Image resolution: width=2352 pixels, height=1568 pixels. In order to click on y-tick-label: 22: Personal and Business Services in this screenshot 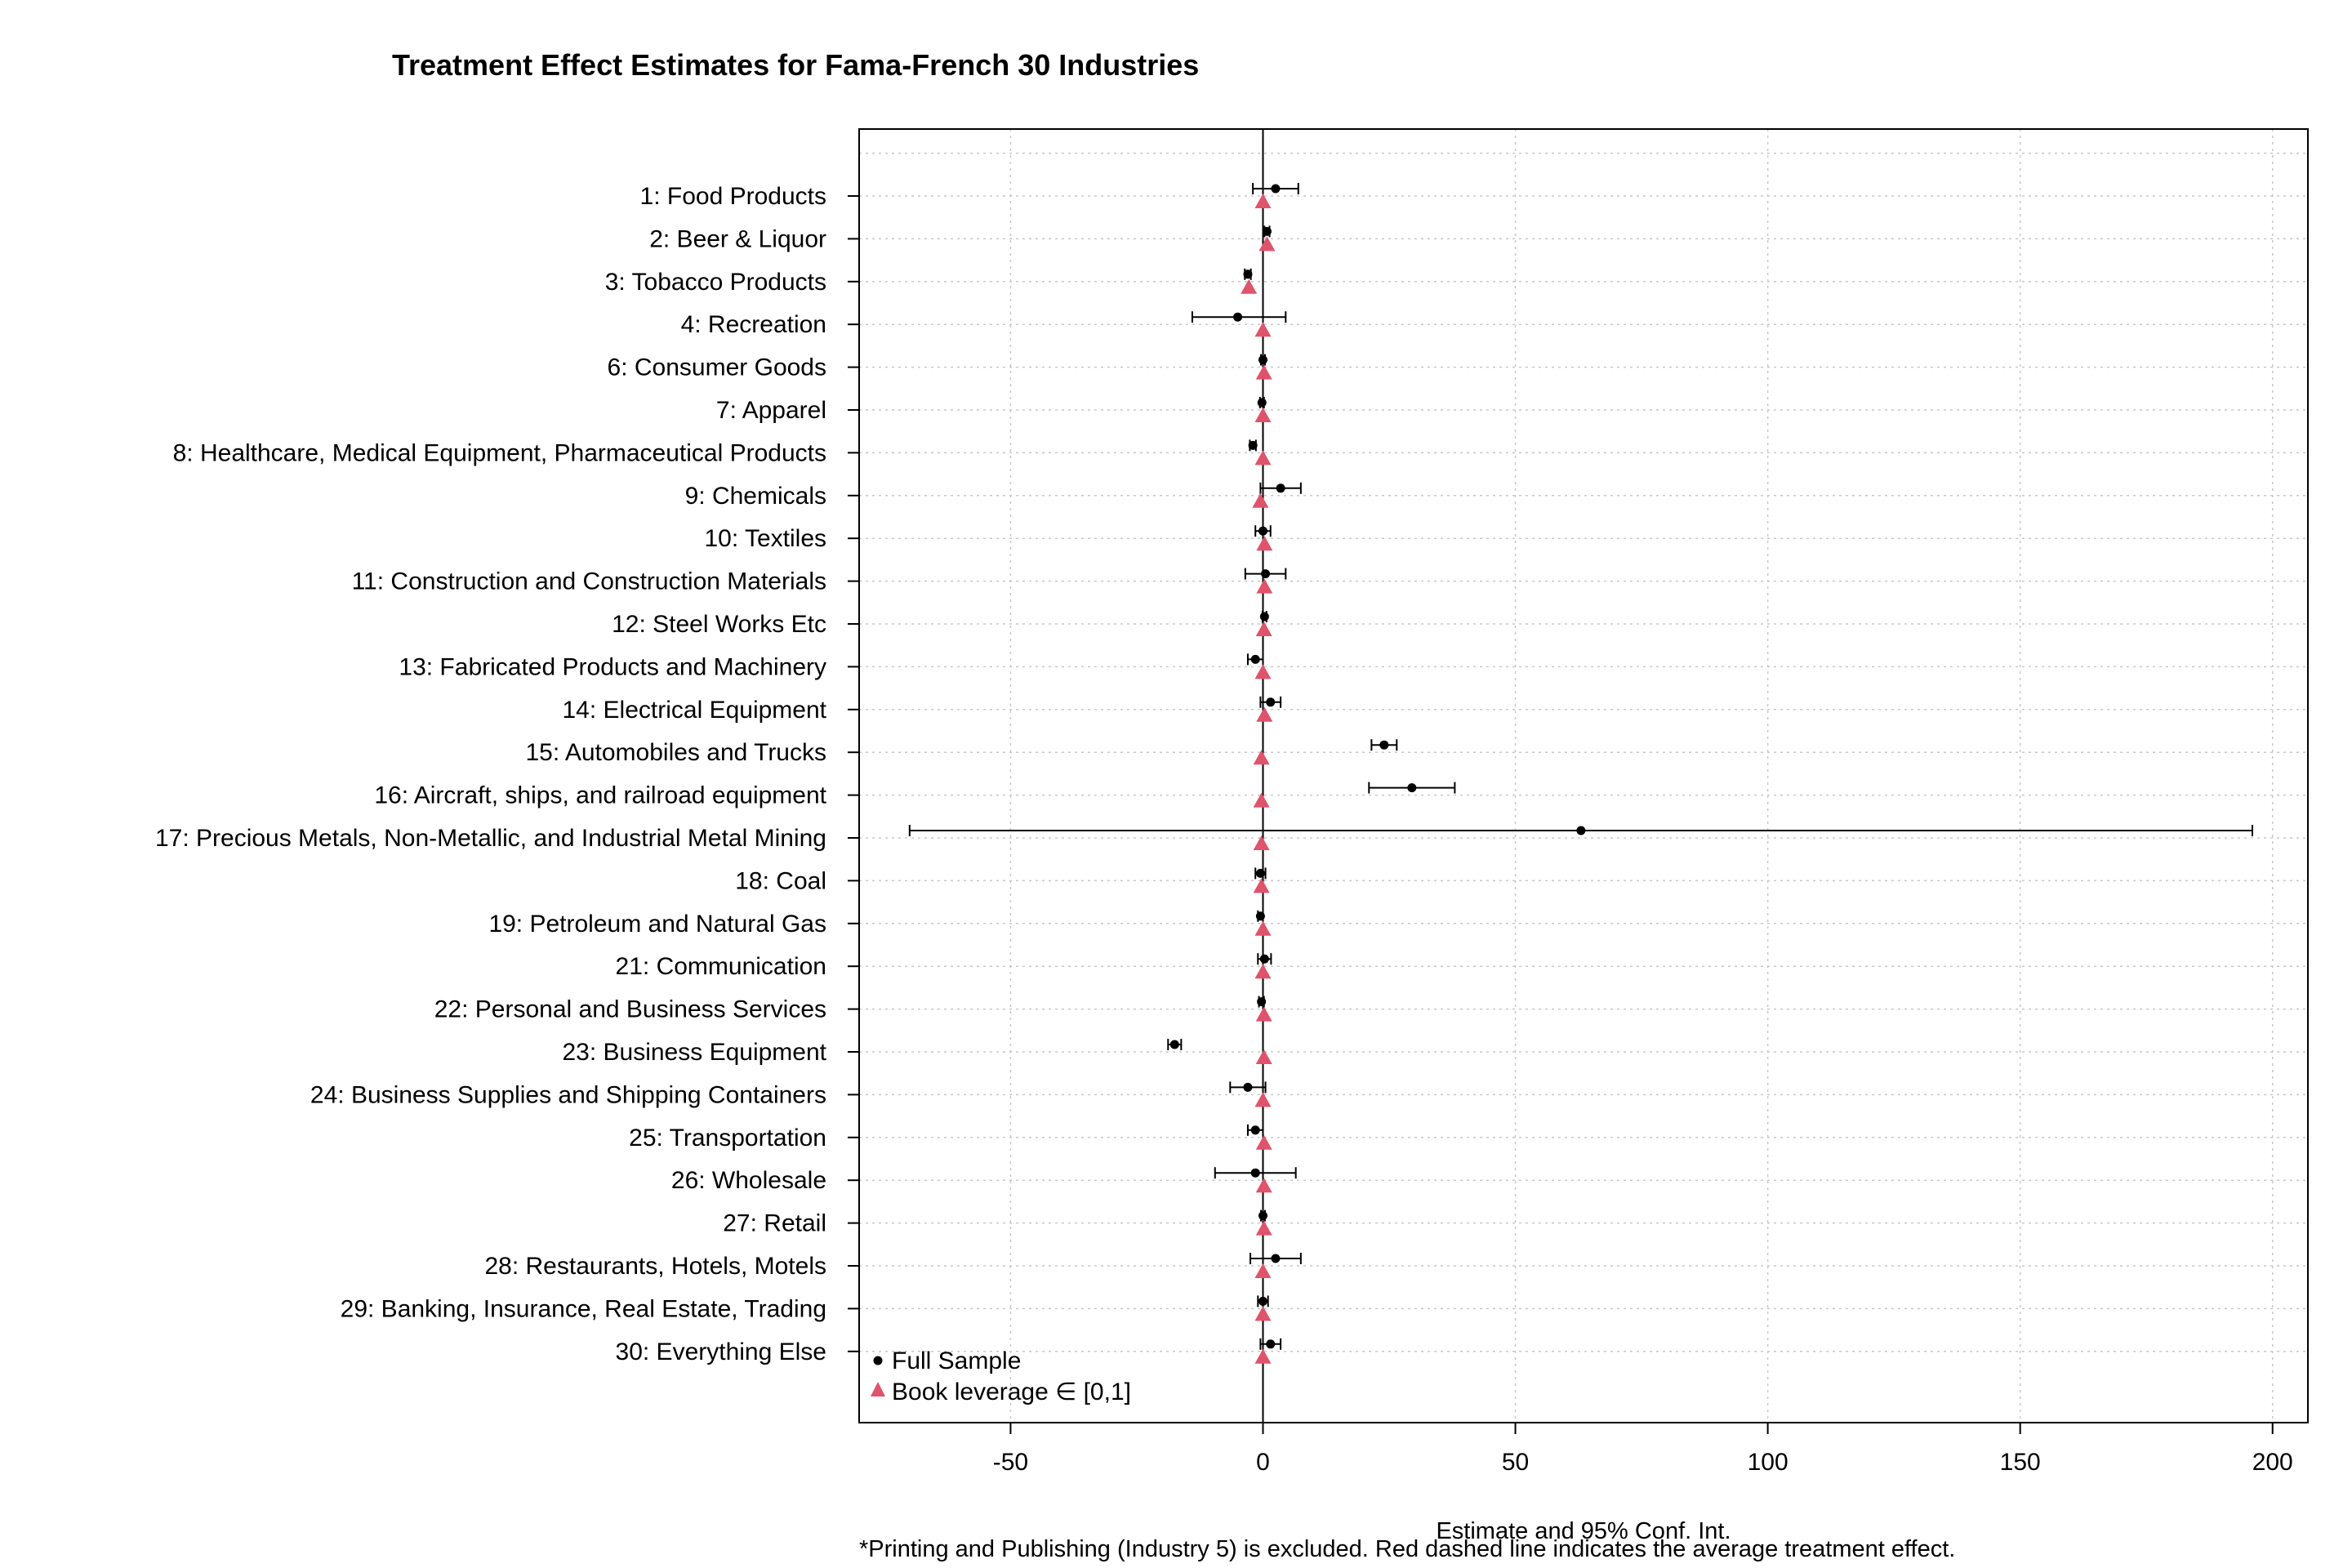, I will do `click(630, 1009)`.